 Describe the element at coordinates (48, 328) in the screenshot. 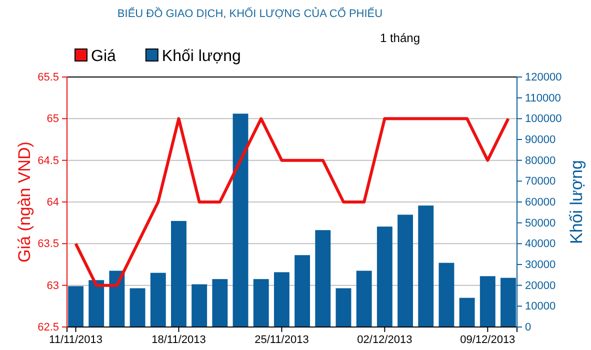

I see `y-tick-label: 62.5` at that location.